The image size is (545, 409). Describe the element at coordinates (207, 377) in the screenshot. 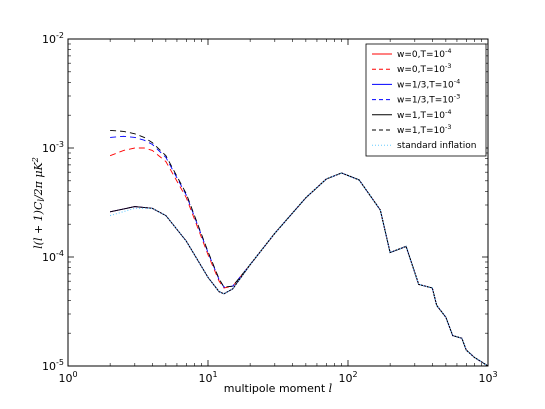

I see `x-tick-label-1: 10¹` at that location.